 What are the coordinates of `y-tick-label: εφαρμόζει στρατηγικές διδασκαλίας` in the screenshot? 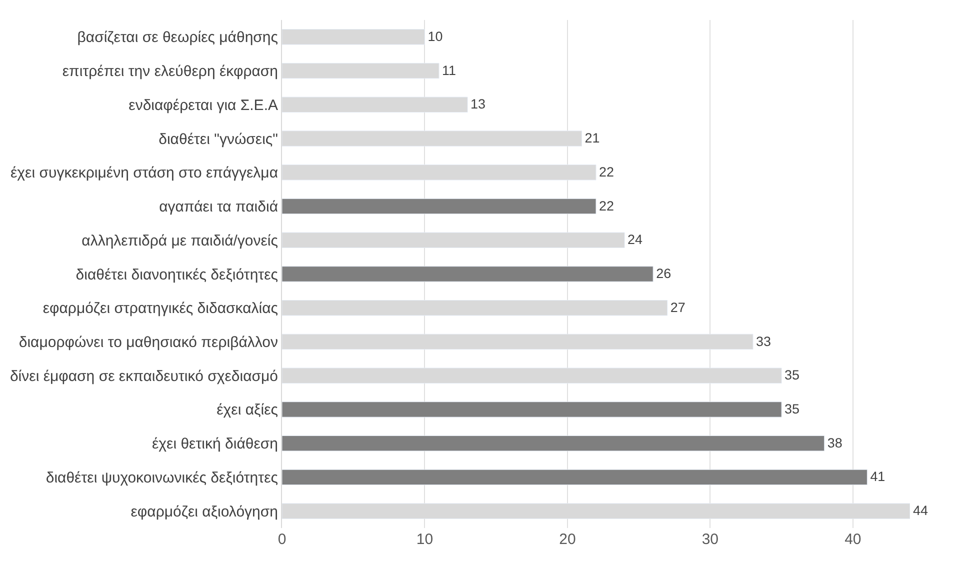 It's located at (160, 309).